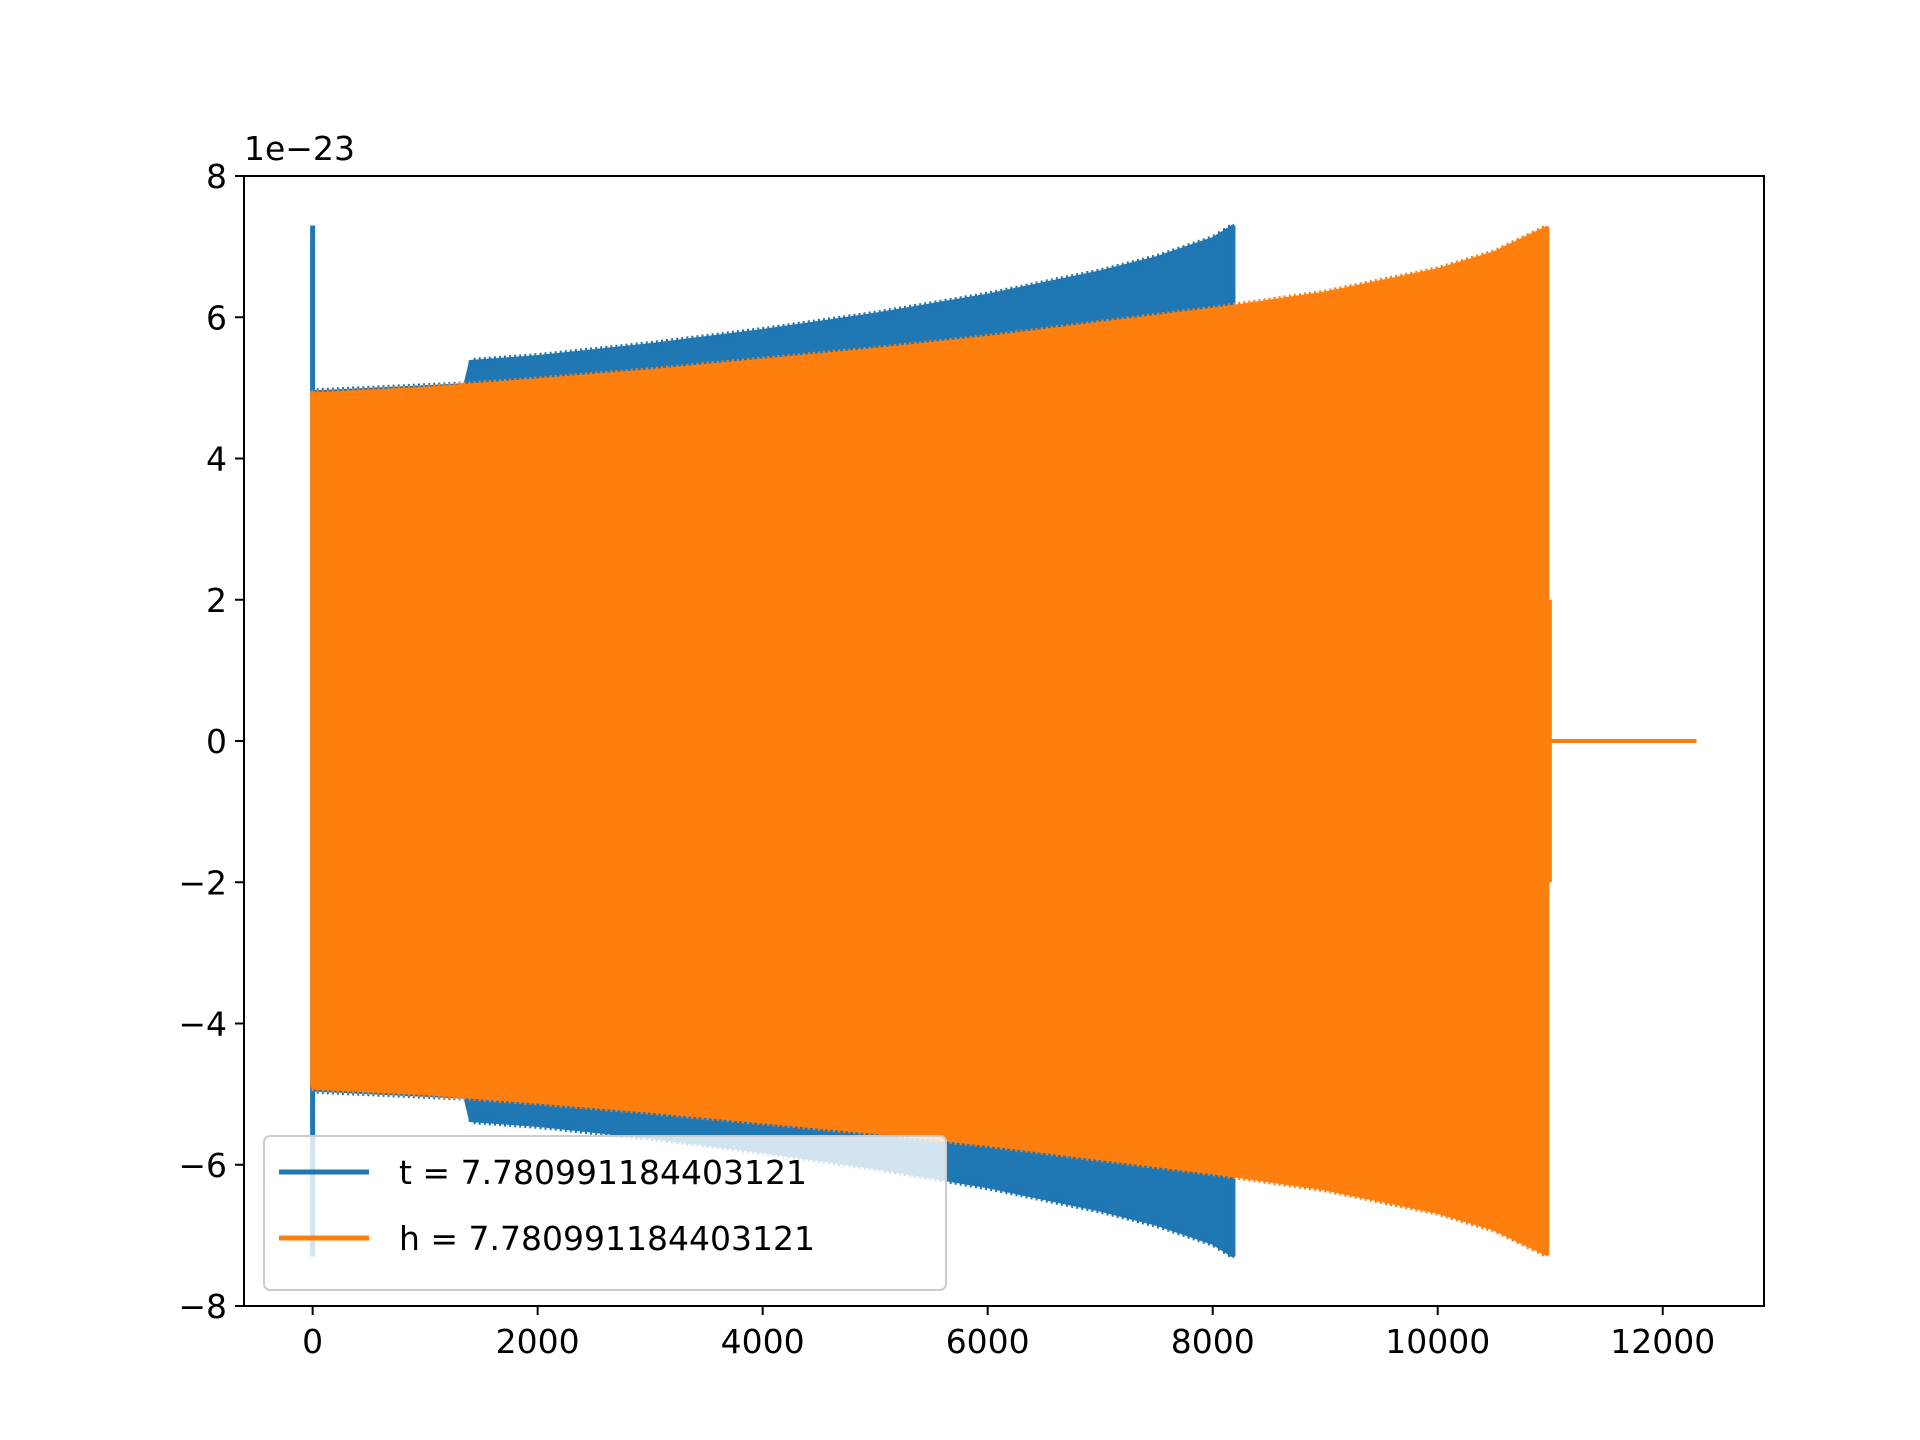 This screenshot has height=1440, width=1920. I want to click on x-tick-label: 2000, so click(538, 1341).